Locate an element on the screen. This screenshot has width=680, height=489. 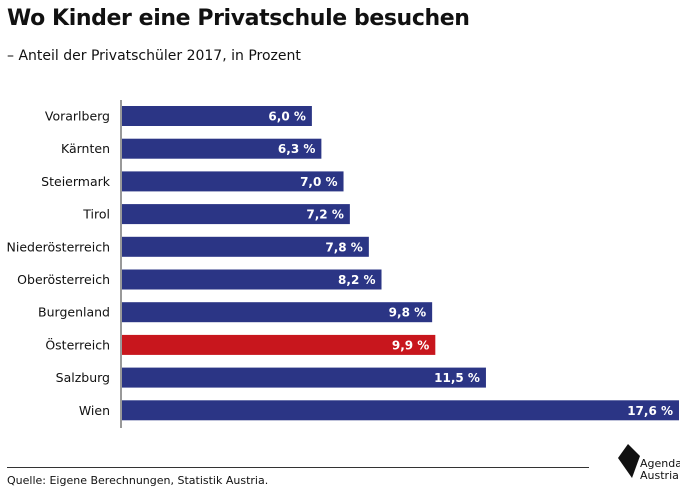
agenda-austria-logo-icon is located at coordinates (629, 461).